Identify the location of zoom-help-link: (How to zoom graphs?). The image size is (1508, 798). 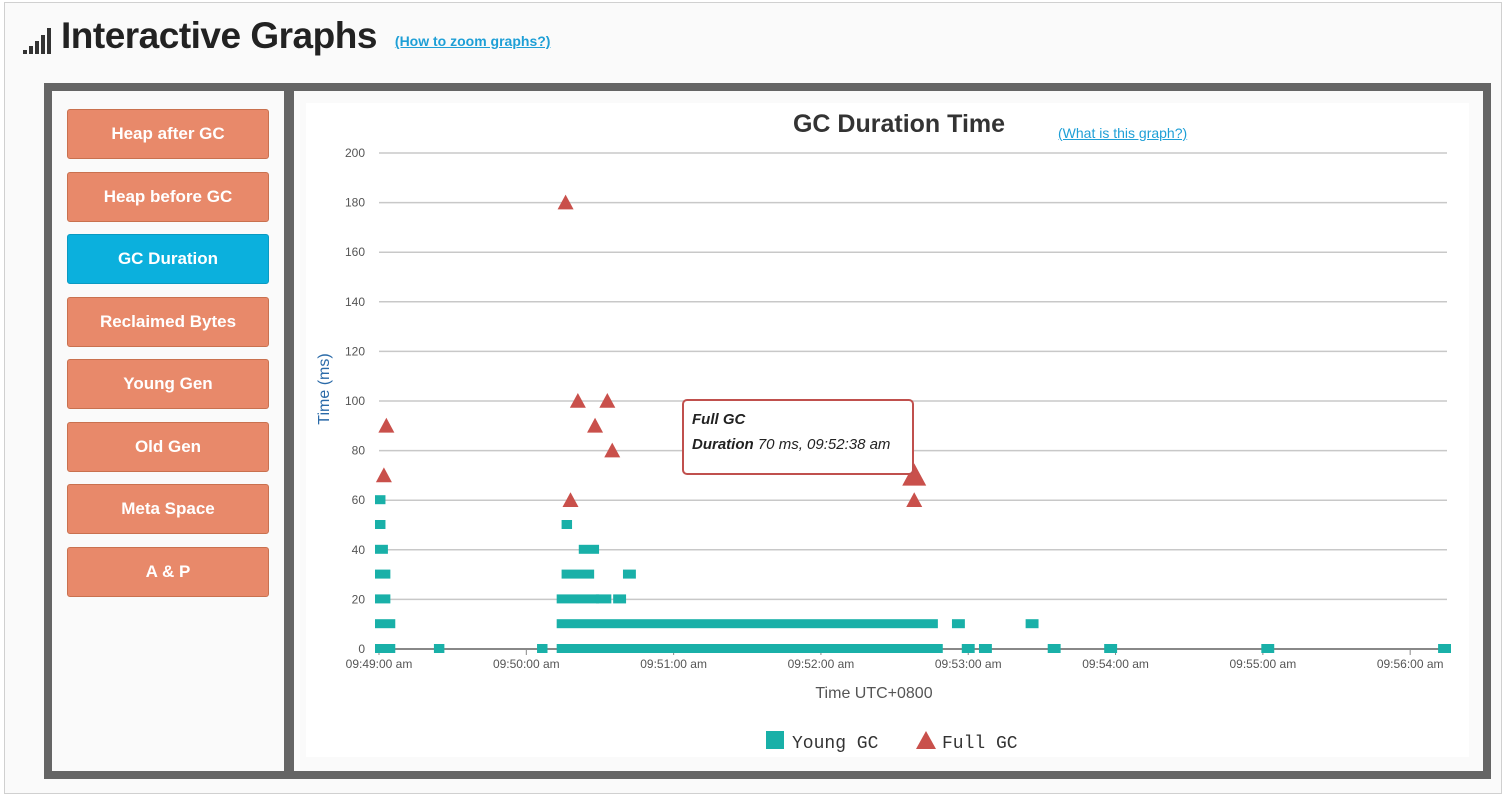
(472, 41).